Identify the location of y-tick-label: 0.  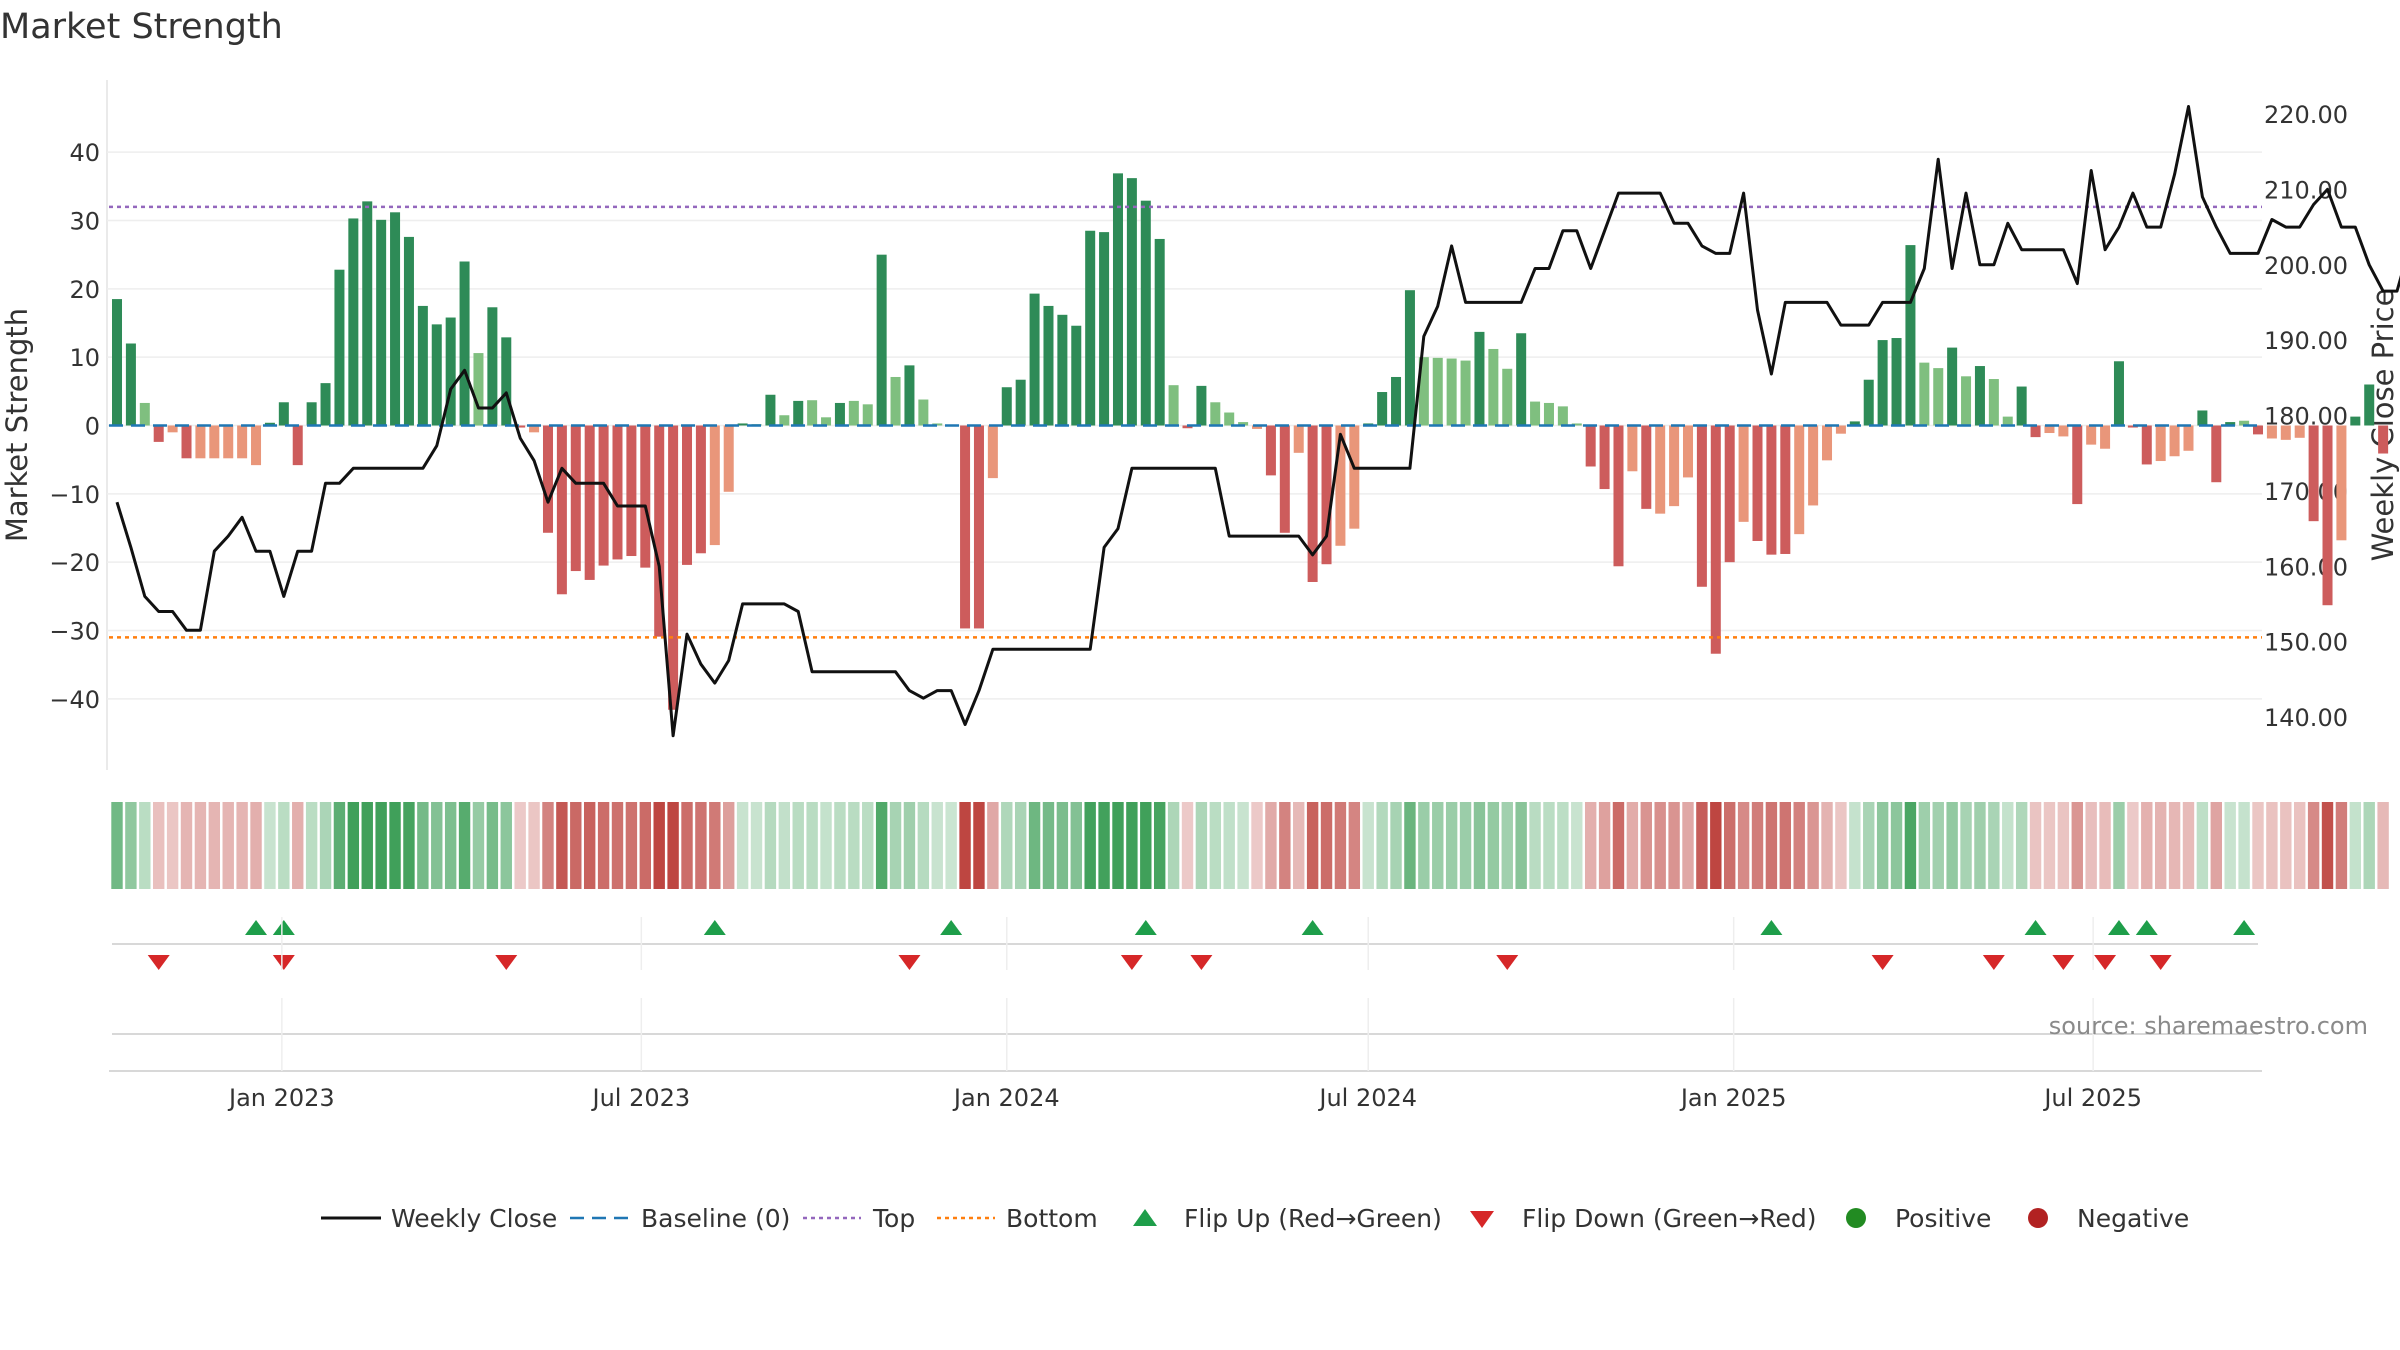
(92, 427).